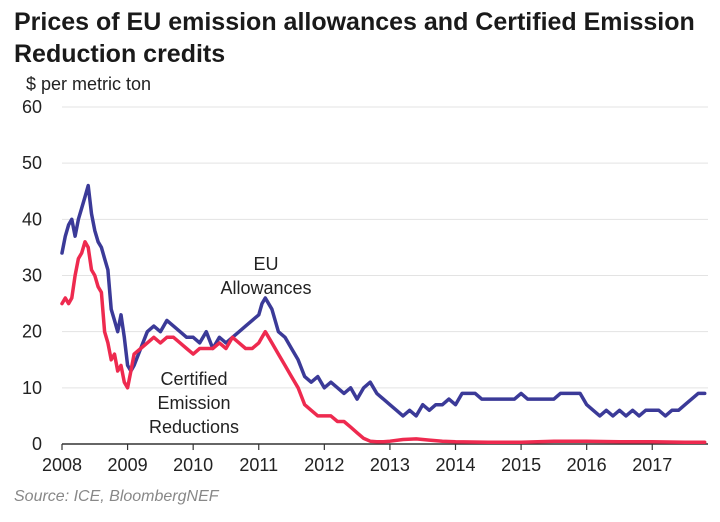 This screenshot has height=522, width=720. I want to click on y-tick-label: 20, so click(32, 332).